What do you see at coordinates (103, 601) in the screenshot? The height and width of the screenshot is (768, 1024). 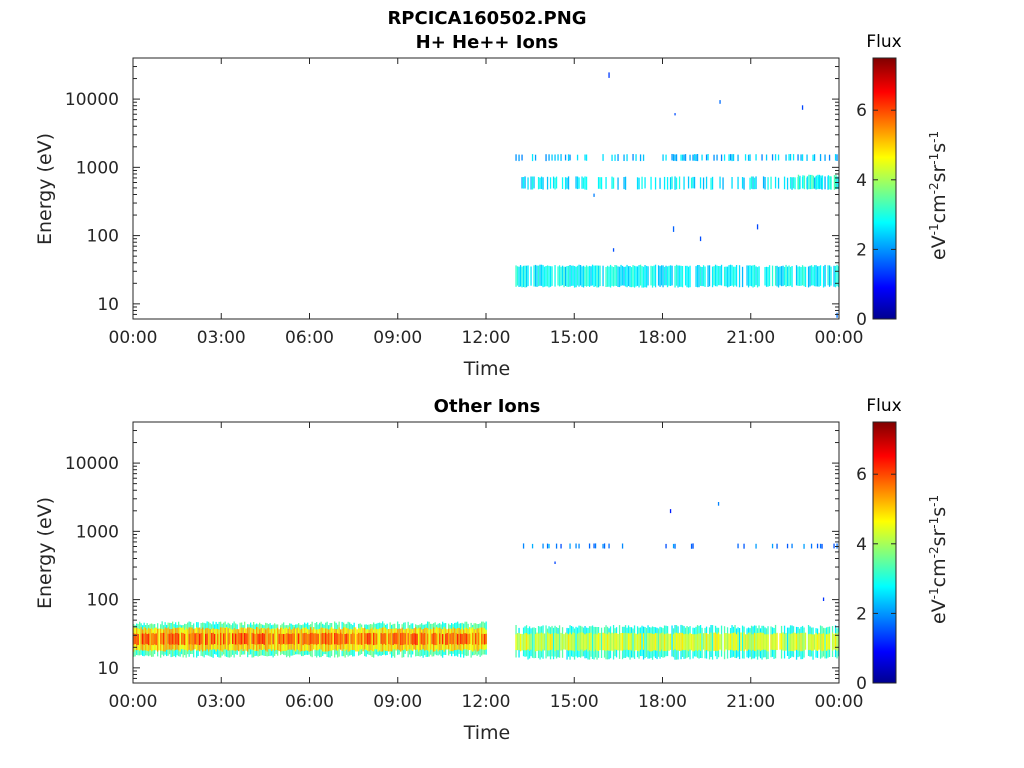 I see `y-tick-label: 100` at bounding box center [103, 601].